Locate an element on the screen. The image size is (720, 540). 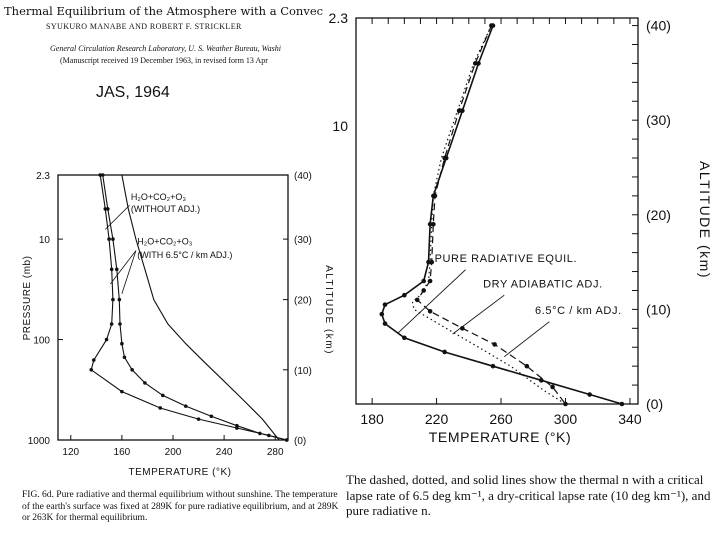
left-y2-tick-label: (20) is located at coordinates (303, 301).